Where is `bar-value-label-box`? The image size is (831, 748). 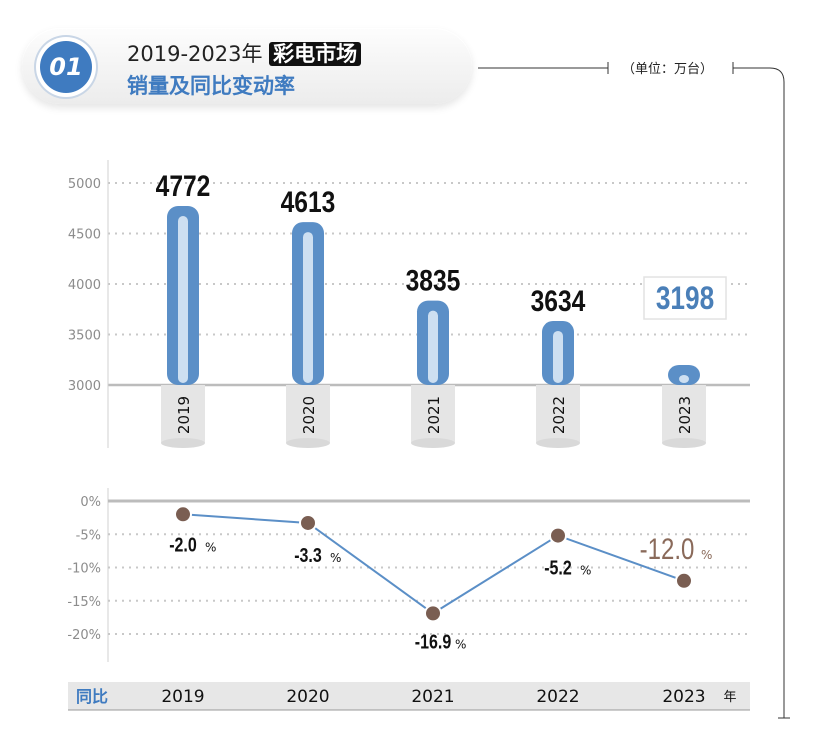
bar-value-label-box is located at coordinates (685, 298).